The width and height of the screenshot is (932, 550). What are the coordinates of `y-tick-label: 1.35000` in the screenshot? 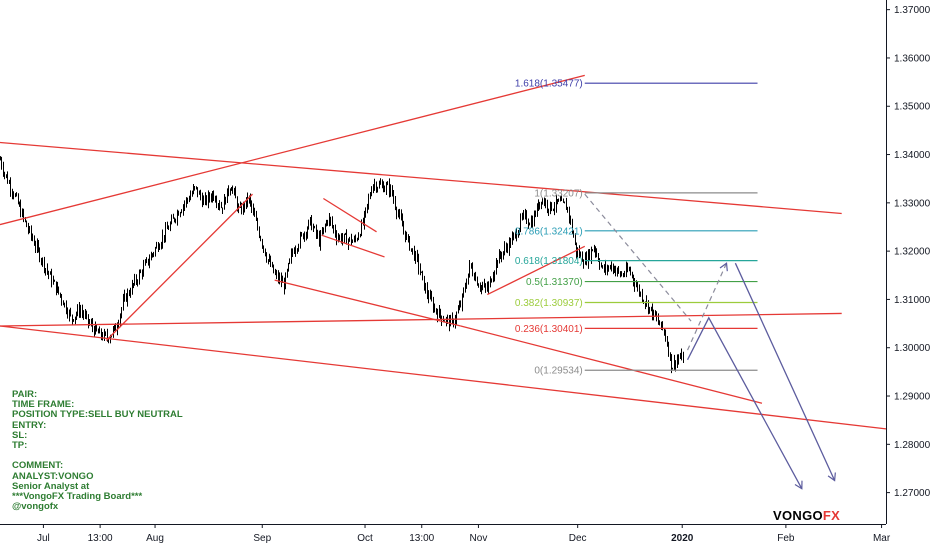 It's located at (912, 107).